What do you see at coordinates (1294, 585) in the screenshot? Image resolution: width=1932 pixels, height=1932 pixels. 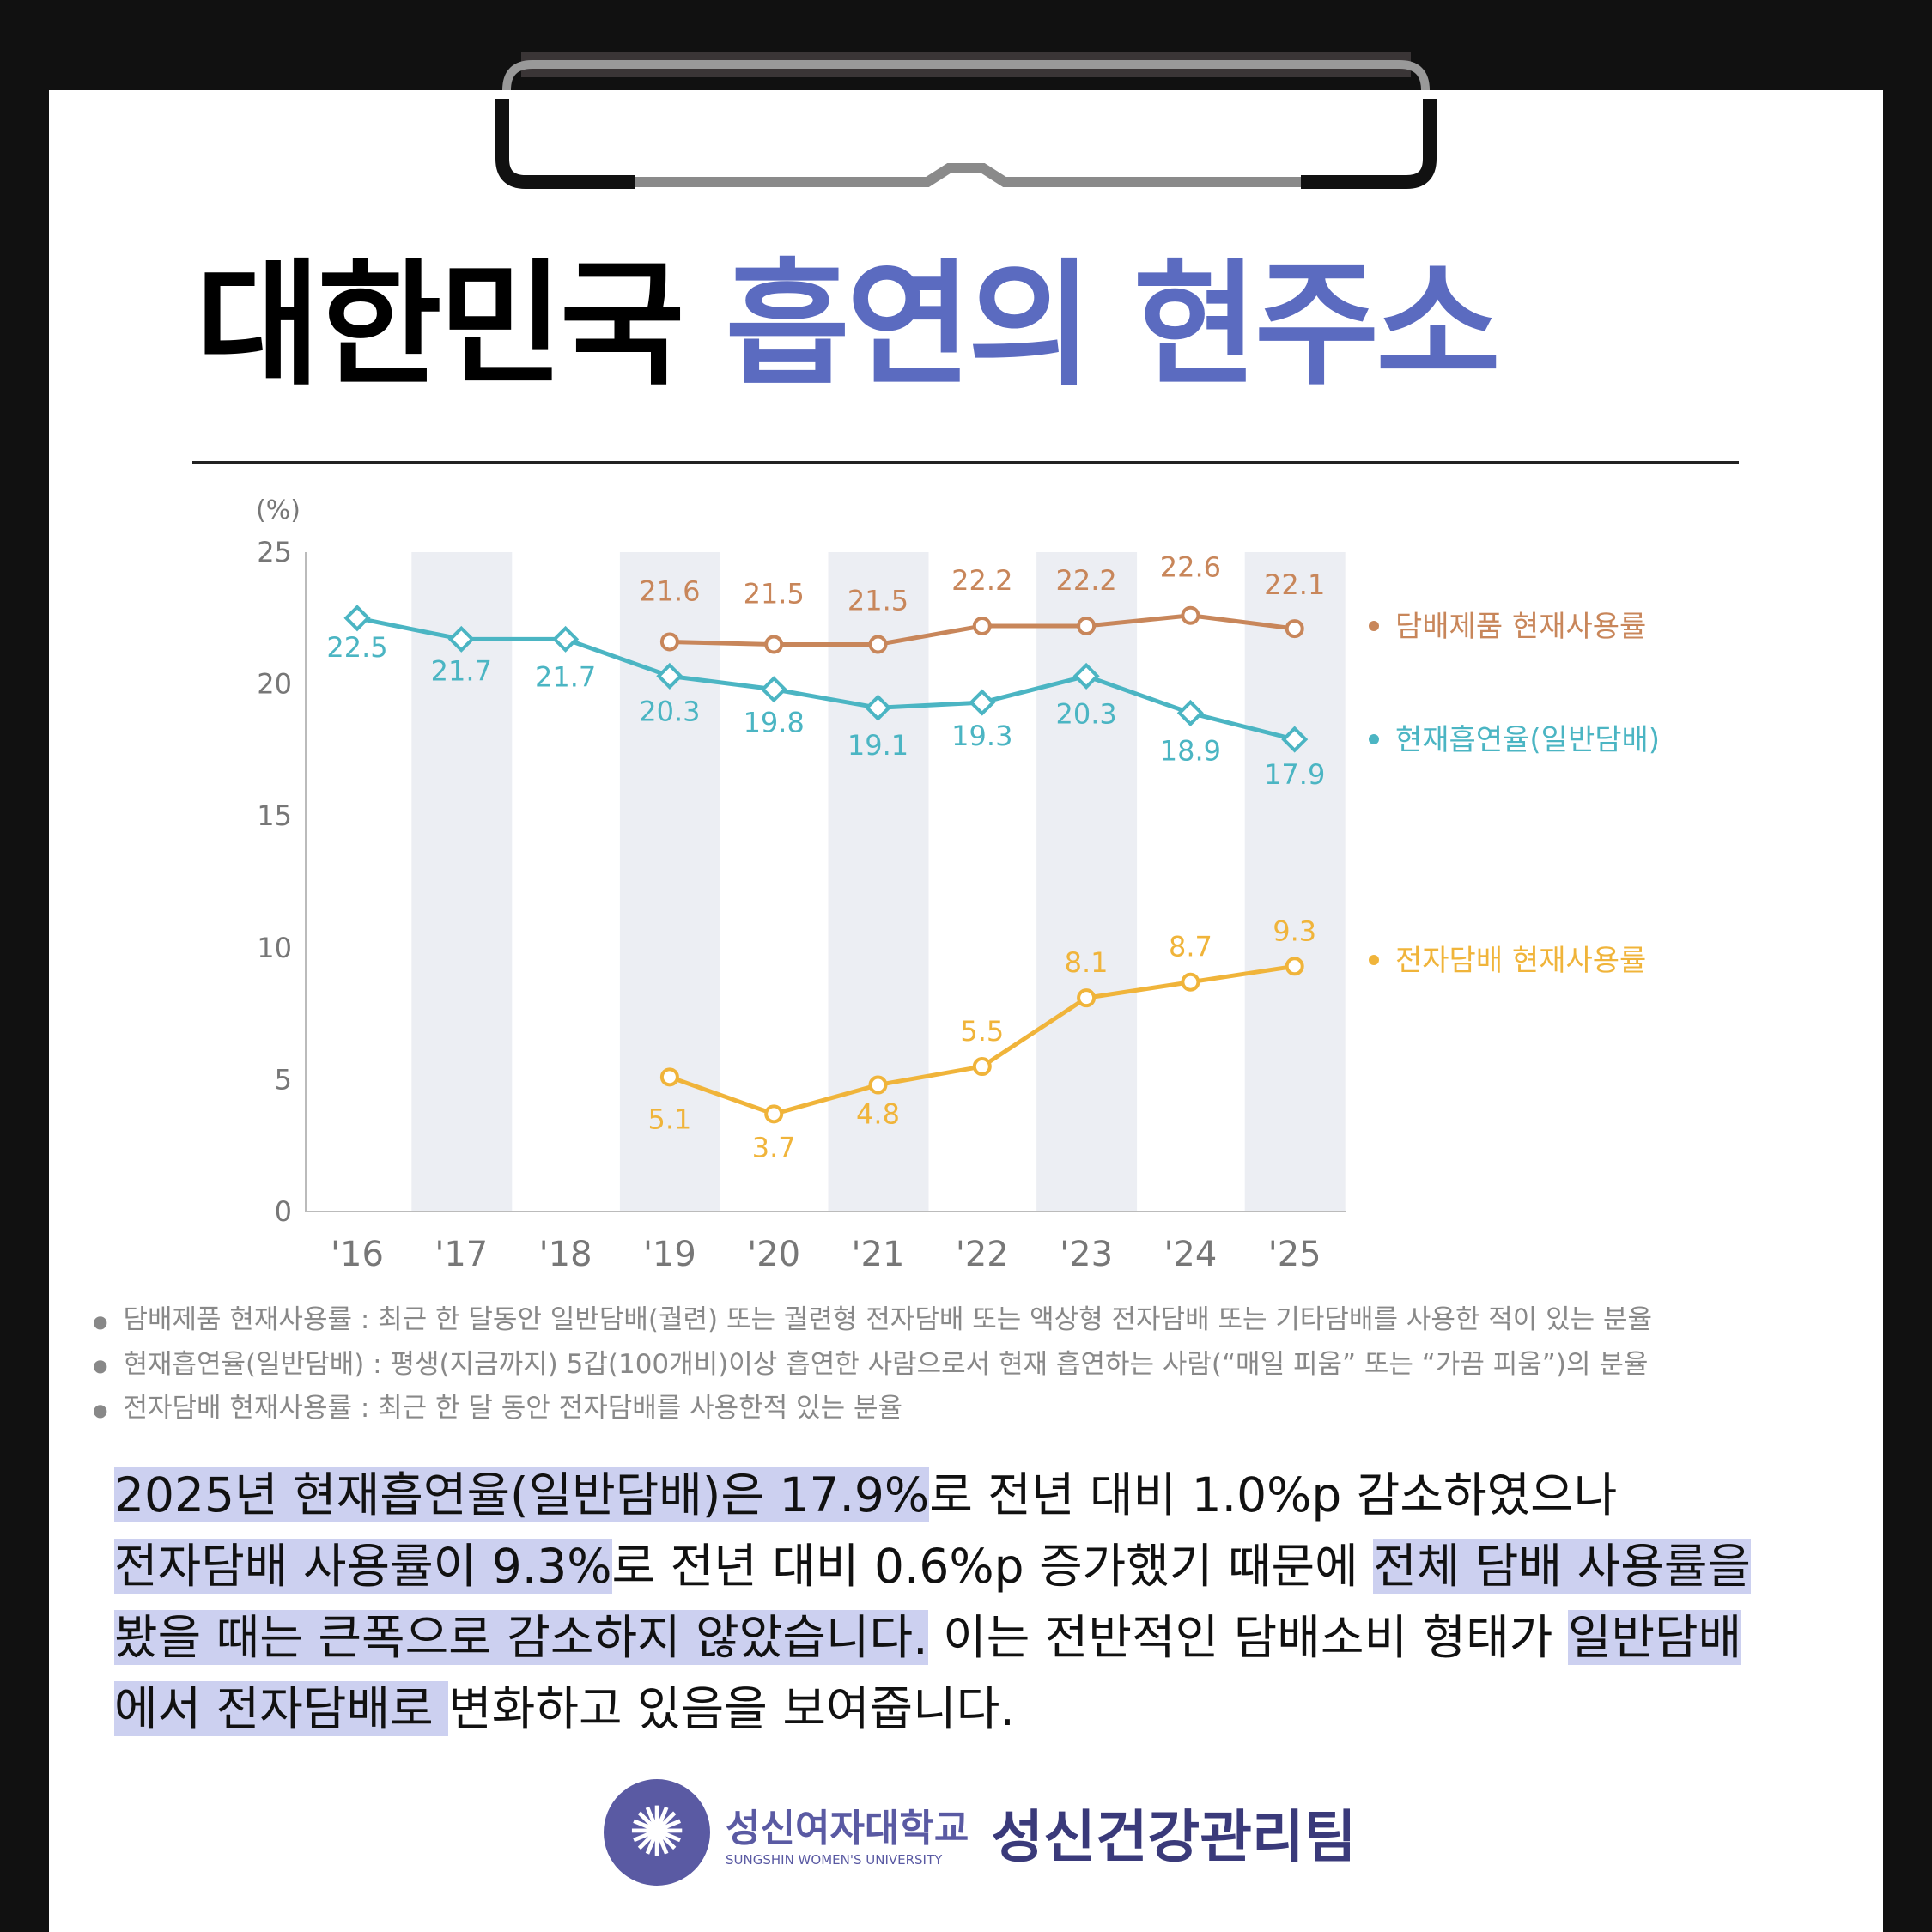 I see `data-label: 22.1` at bounding box center [1294, 585].